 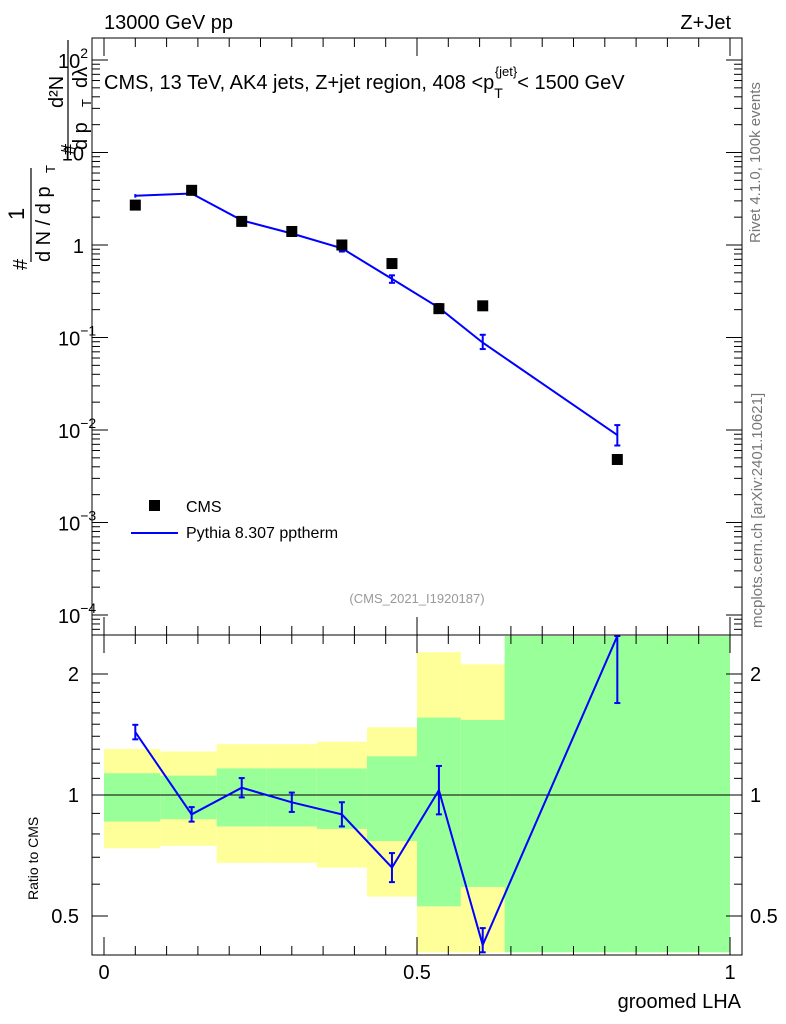 I want to click on y-tick-label: 1, so click(x=78, y=247).